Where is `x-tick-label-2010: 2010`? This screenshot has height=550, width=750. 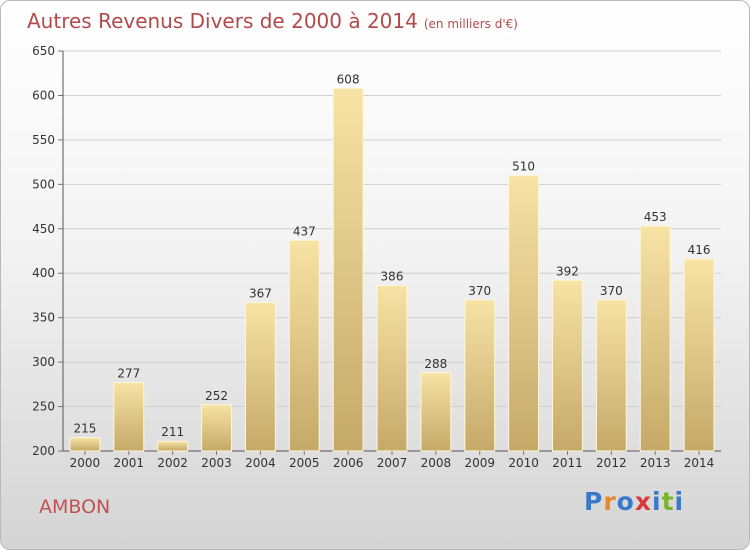 x-tick-label-2010: 2010 is located at coordinates (523, 463).